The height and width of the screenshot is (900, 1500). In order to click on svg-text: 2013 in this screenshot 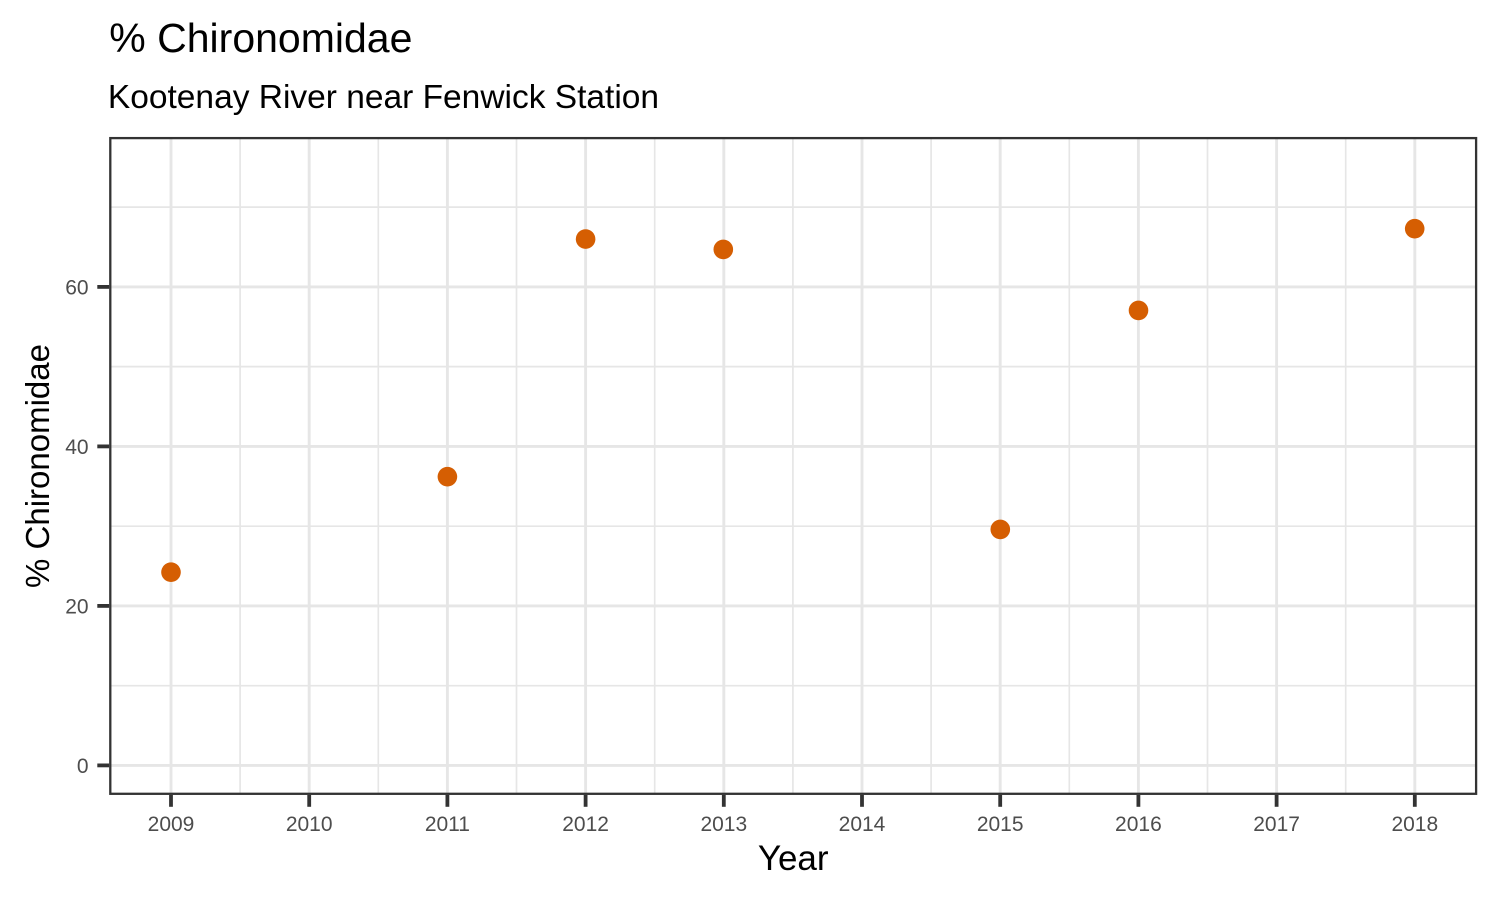, I will do `click(723, 824)`.